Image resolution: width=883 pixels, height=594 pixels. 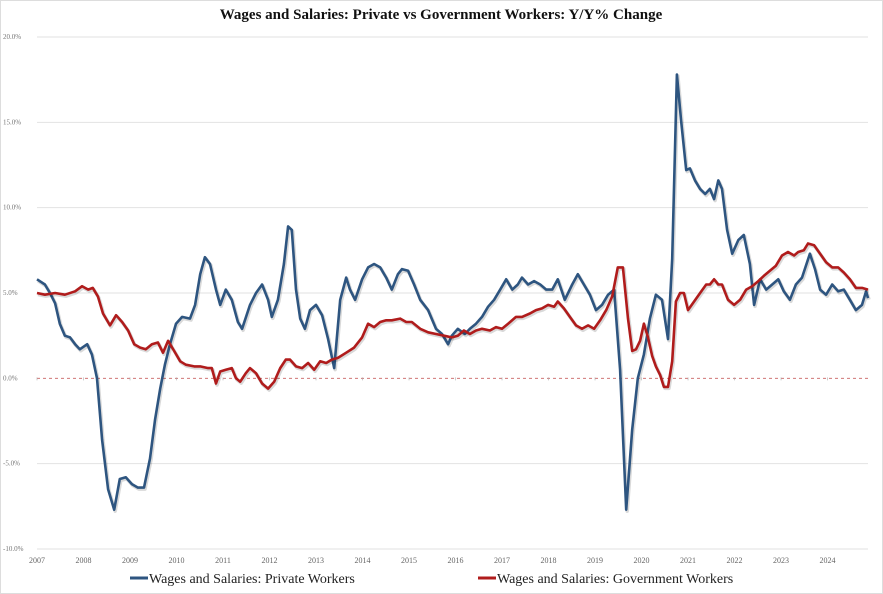 I want to click on x-tick-label: 2024, so click(x=828, y=560).